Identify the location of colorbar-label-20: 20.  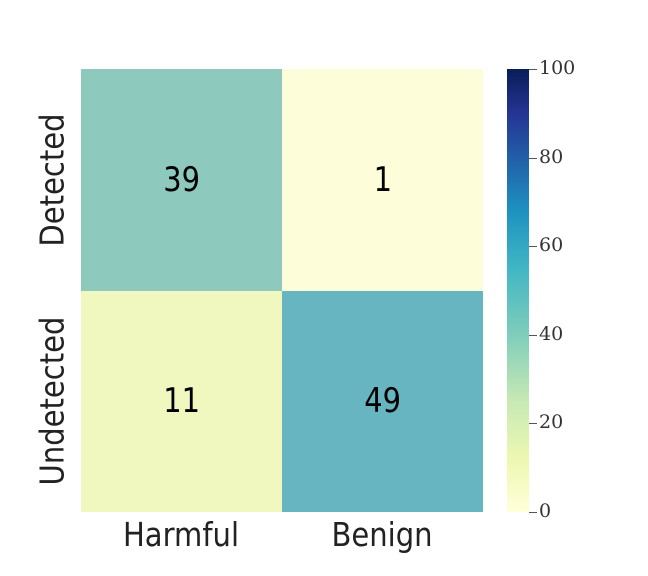
(551, 421).